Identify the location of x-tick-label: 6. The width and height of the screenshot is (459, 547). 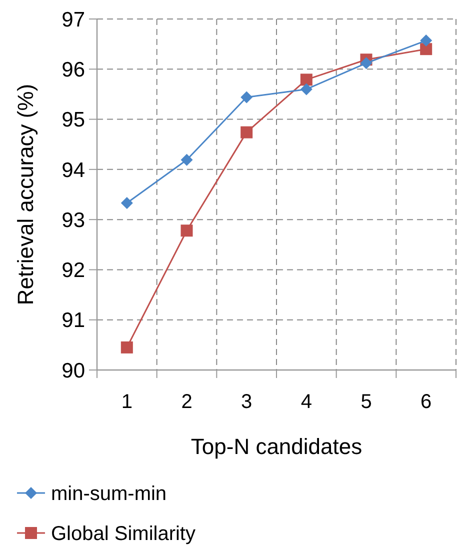
(426, 402).